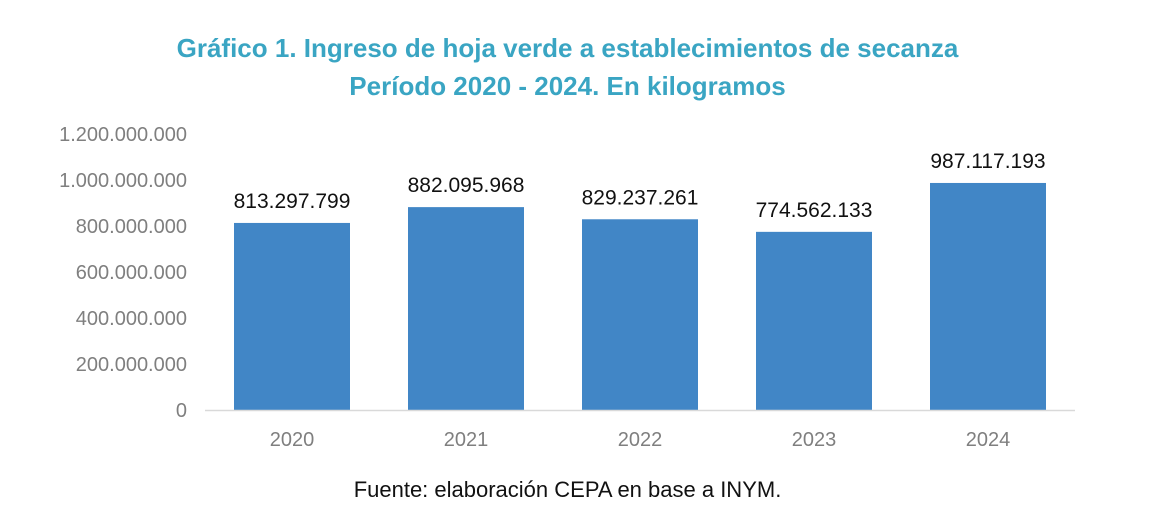 This screenshot has height=513, width=1155. What do you see at coordinates (131, 227) in the screenshot?
I see `y-tick-label: 800.000.000` at bounding box center [131, 227].